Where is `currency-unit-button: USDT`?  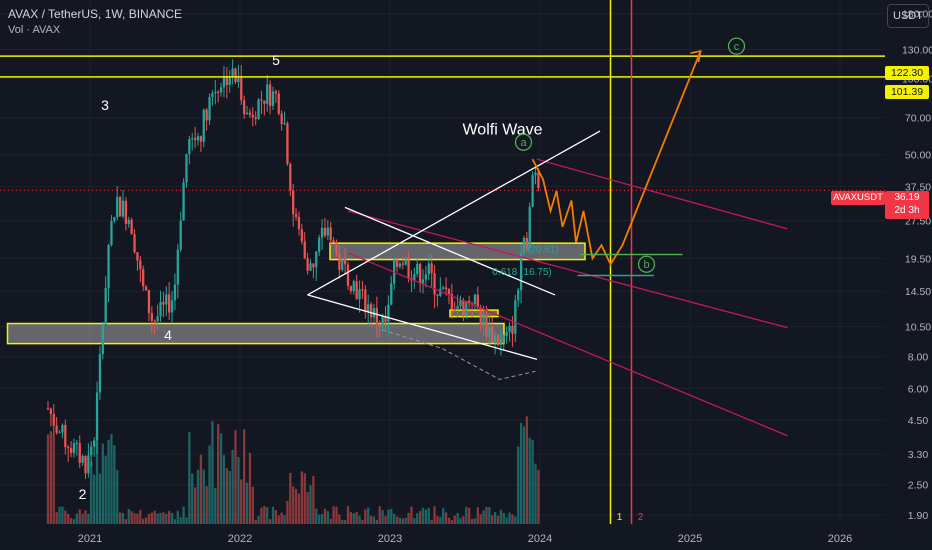 currency-unit-button: USDT is located at coordinates (908, 16).